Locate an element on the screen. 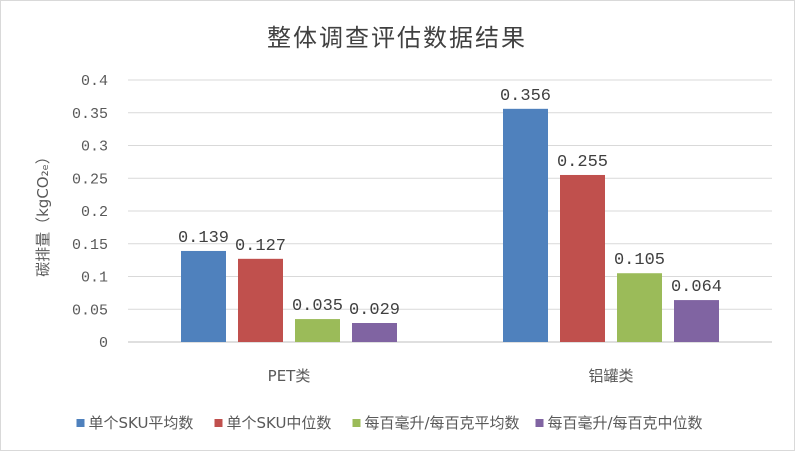 The height and width of the screenshot is (451, 795). y-tick-labels: 0 0.05 0.1 0.15 0.2 0.25 0.3 0.35 0.4 is located at coordinates (90, 212).